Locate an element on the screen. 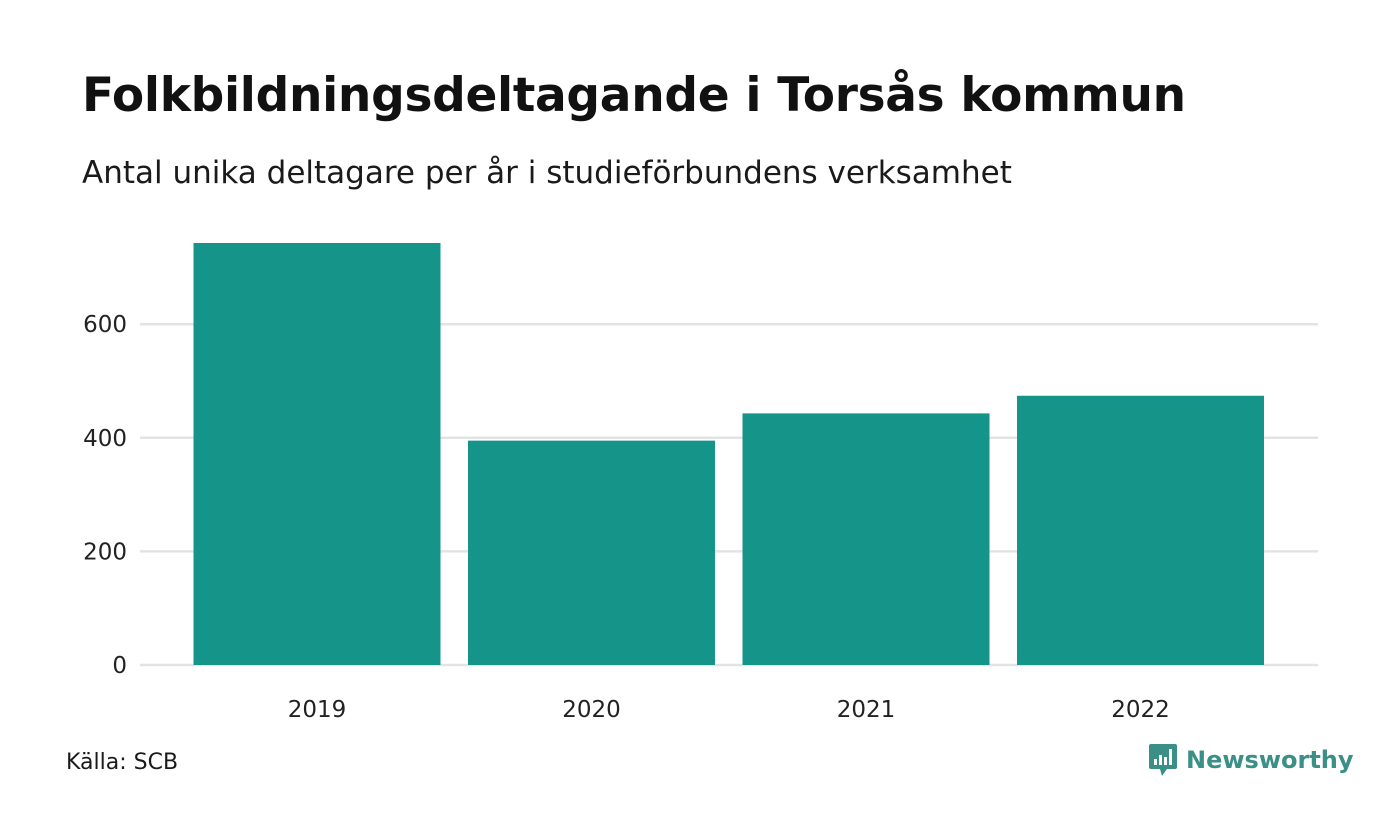 The height and width of the screenshot is (840, 1400). bar-2019 is located at coordinates (317, 453).